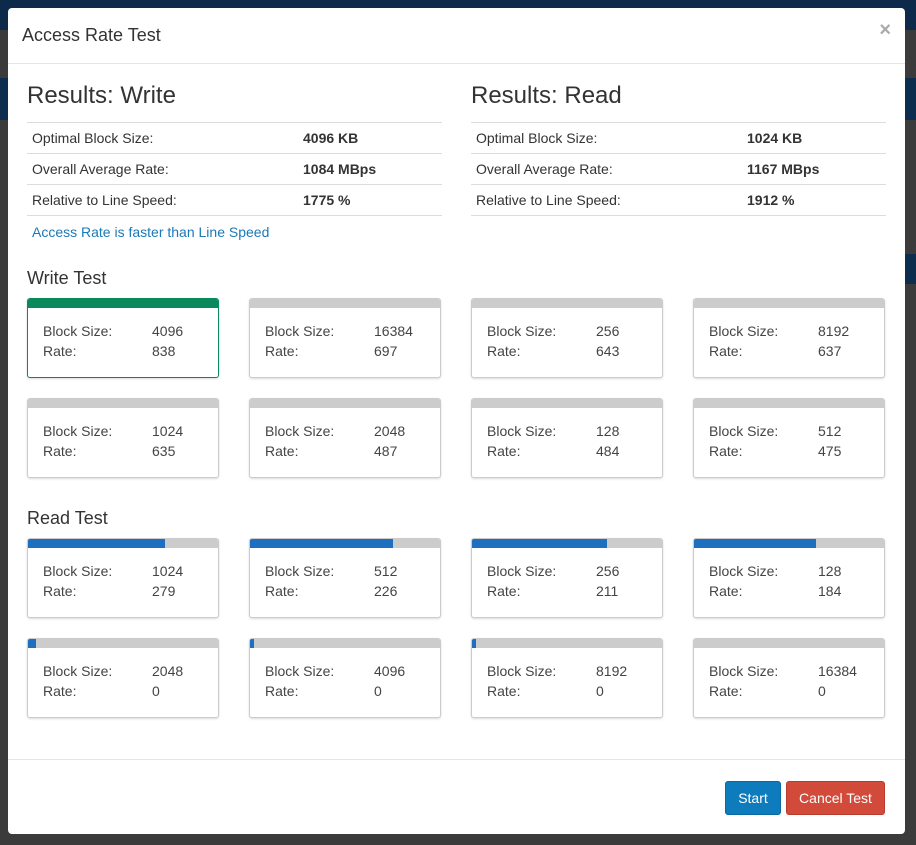 The image size is (916, 845). Describe the element at coordinates (123, 438) in the screenshot. I see `write_test-card: Block Size: 1024 Rate: 635` at that location.